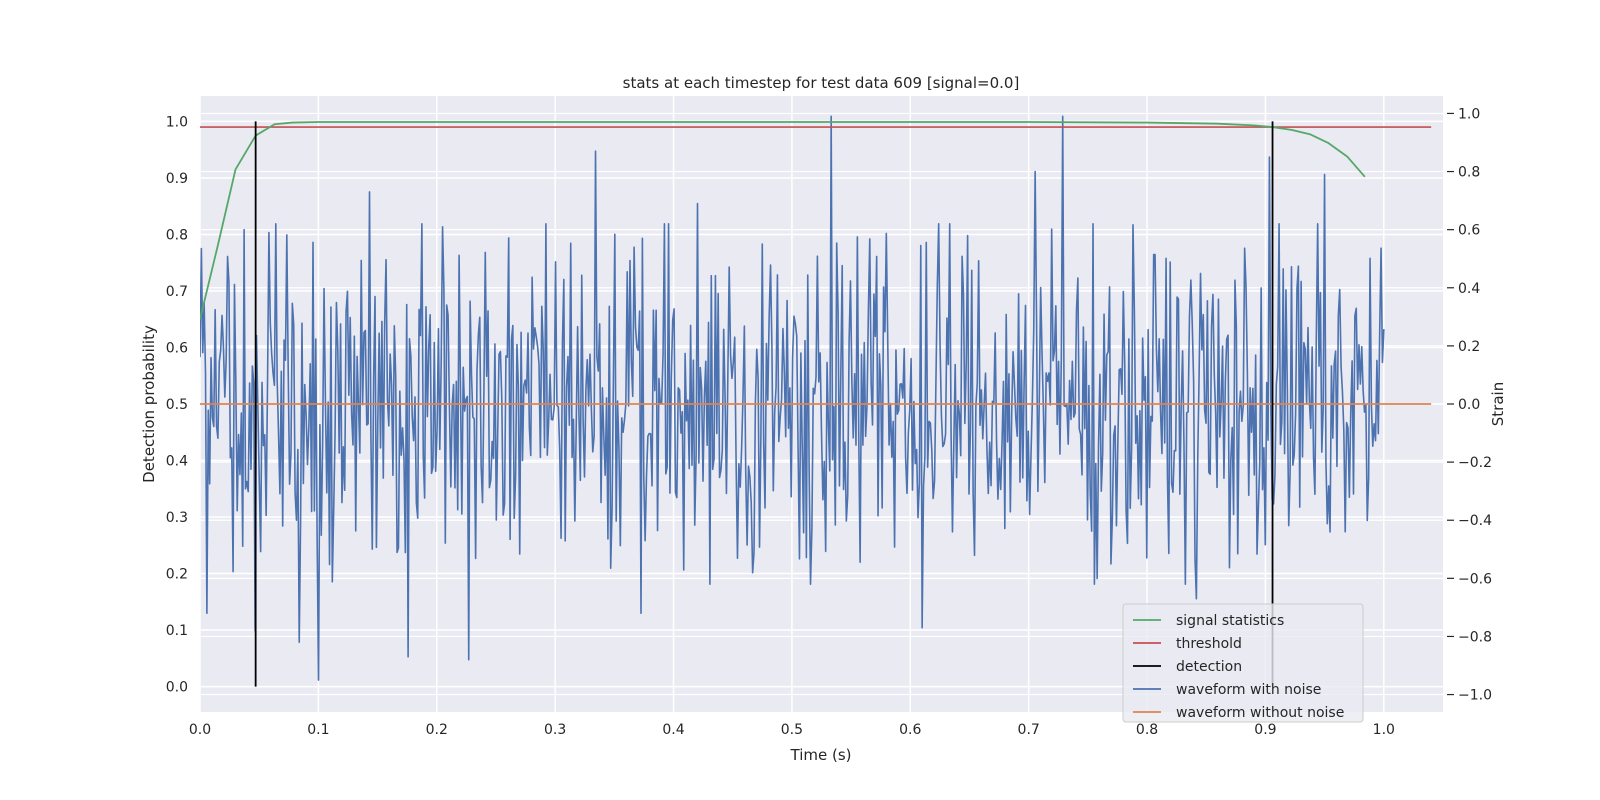  Describe the element at coordinates (673, 730) in the screenshot. I see `x-tick-label: 0.4` at that location.